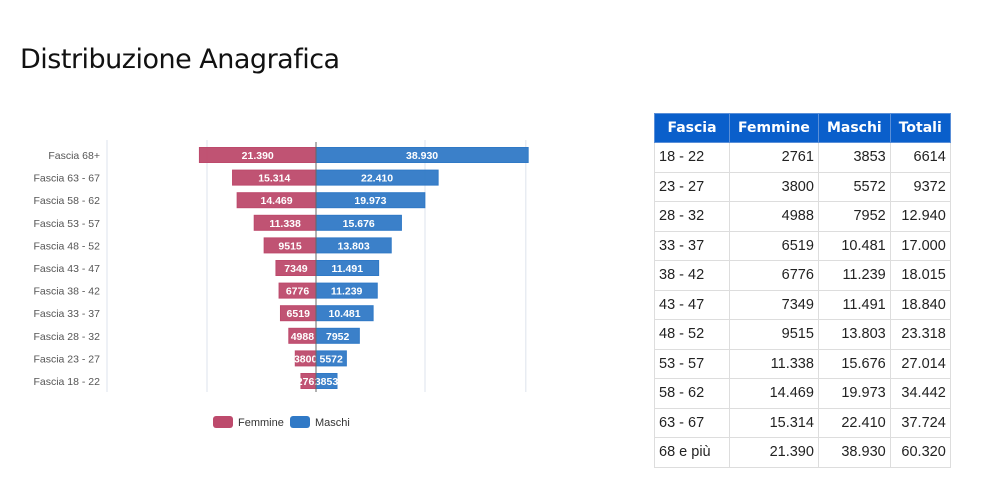  What do you see at coordinates (854, 334) in the screenshot?
I see `table-cell: 13.803` at bounding box center [854, 334].